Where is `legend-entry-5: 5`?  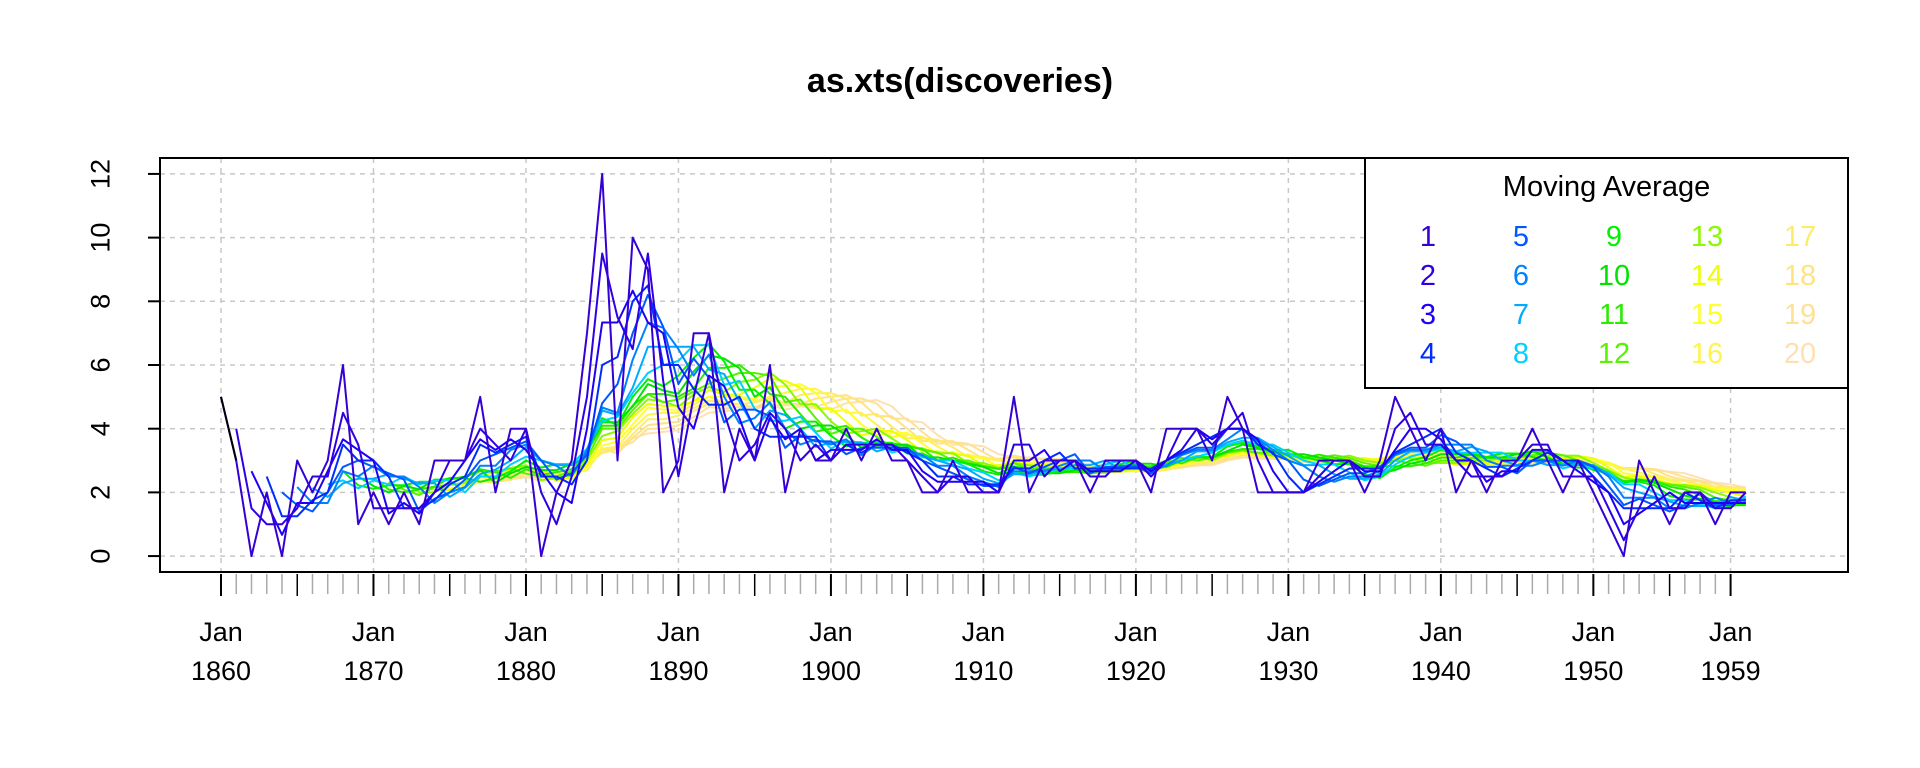
legend-entry-5: 5 is located at coordinates (1521, 237).